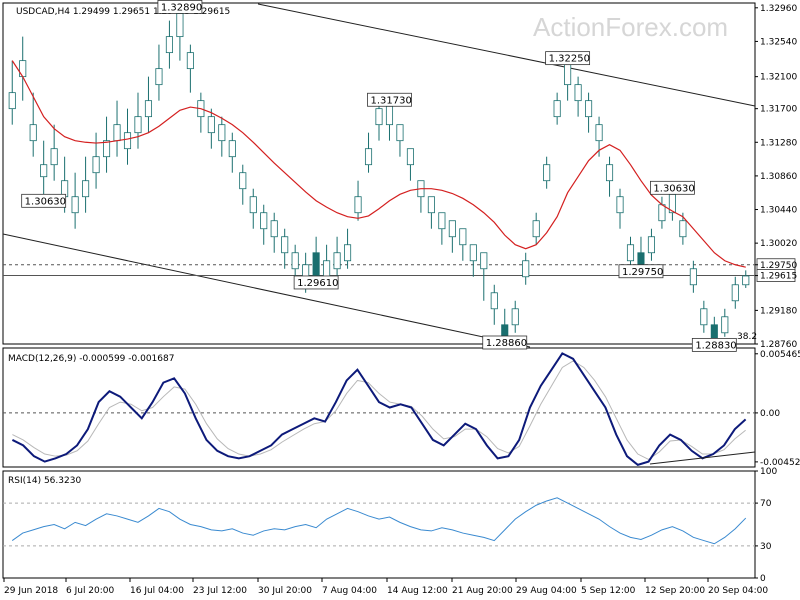 The width and height of the screenshot is (800, 600). I want to click on time-tick-label: 7 Aug 04:00, so click(349, 591).